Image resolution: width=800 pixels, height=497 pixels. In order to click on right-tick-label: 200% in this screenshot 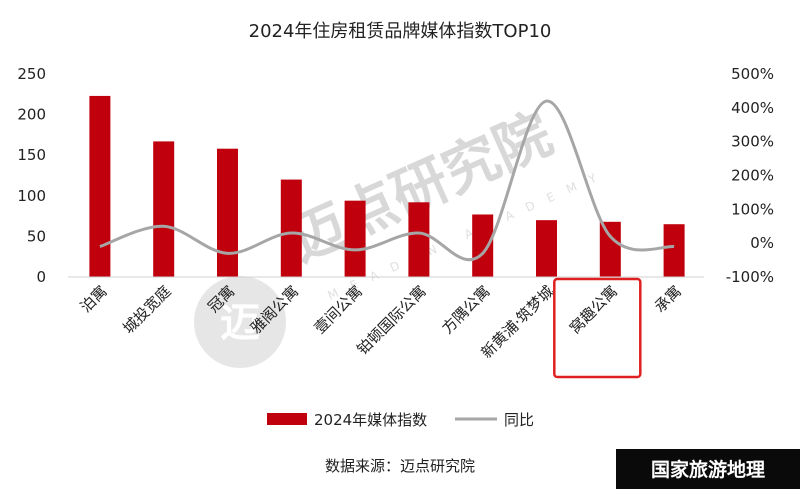, I will do `click(752, 176)`.